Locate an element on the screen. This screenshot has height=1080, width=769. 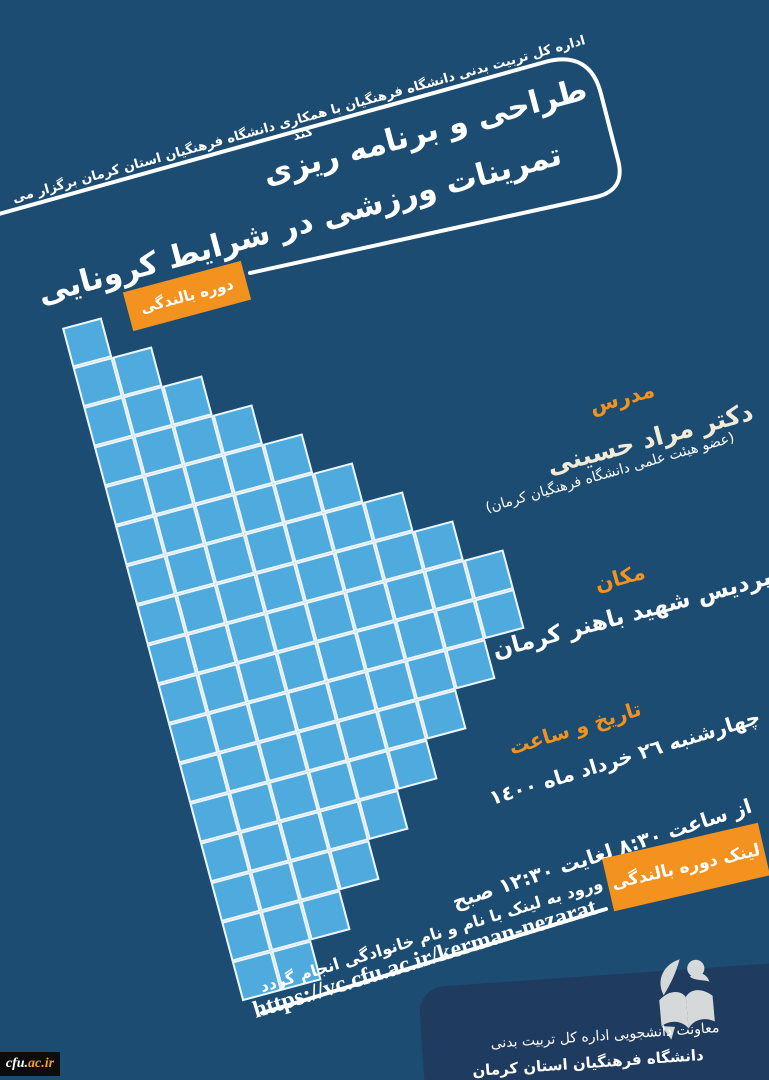
farhangian-university-logo-icon is located at coordinates (687, 999).